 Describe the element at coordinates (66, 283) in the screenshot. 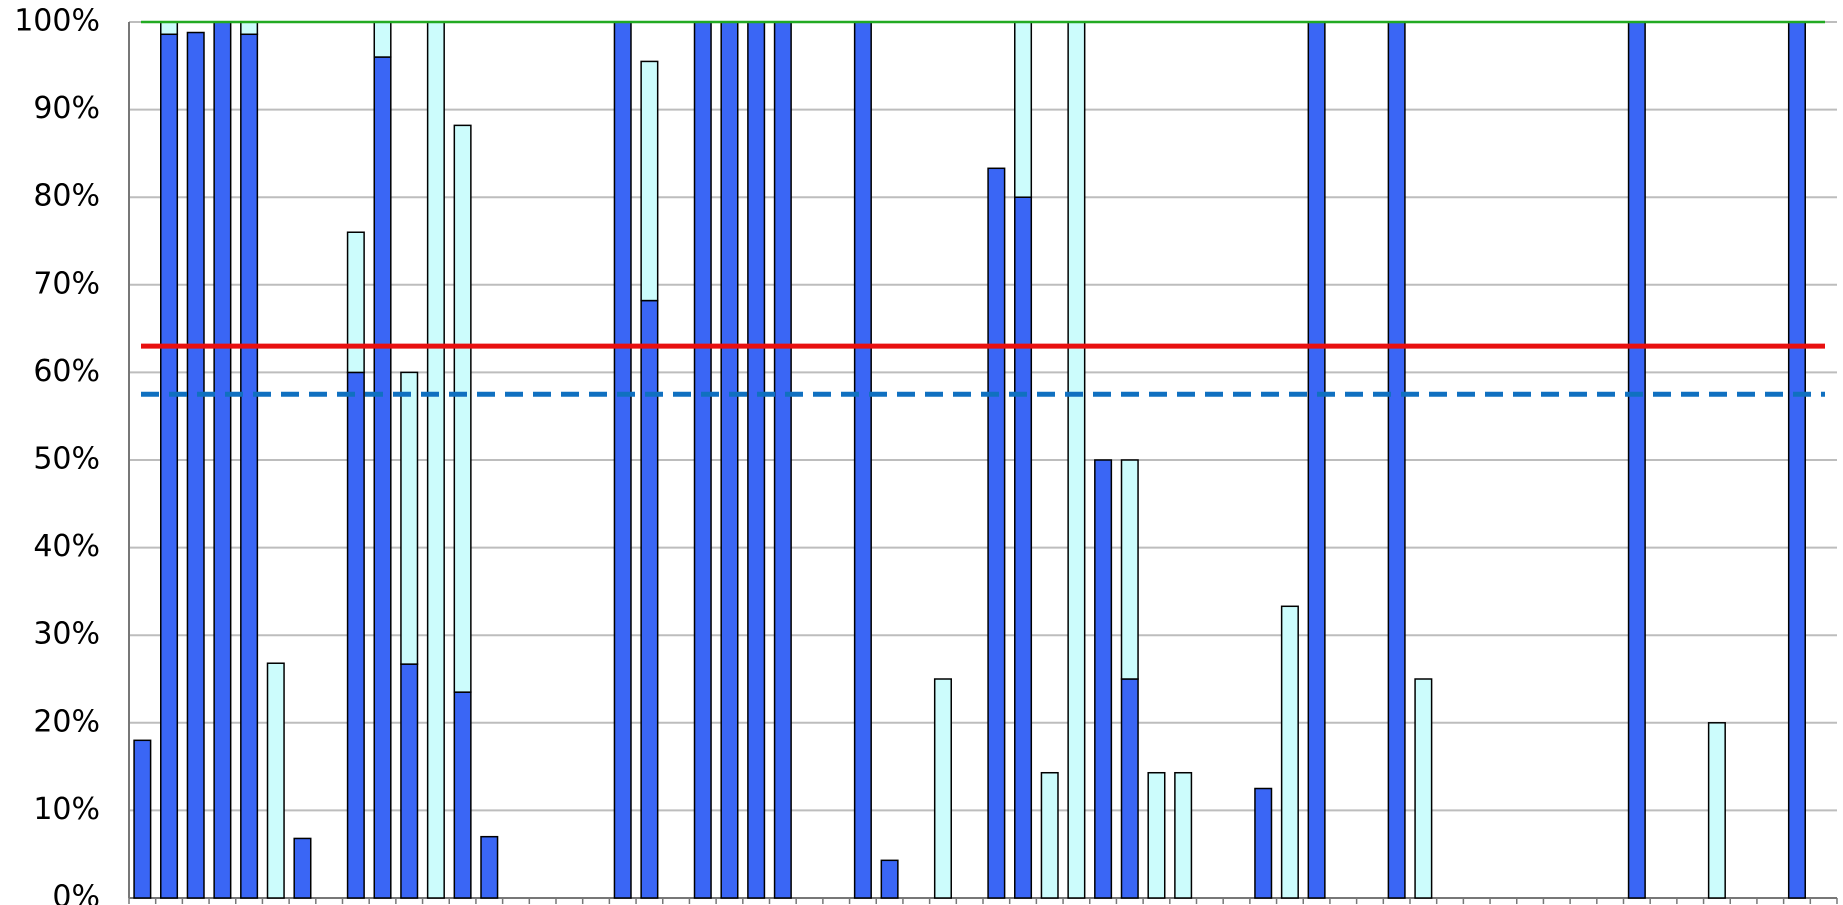

I see `y-tick-label: 70%` at that location.